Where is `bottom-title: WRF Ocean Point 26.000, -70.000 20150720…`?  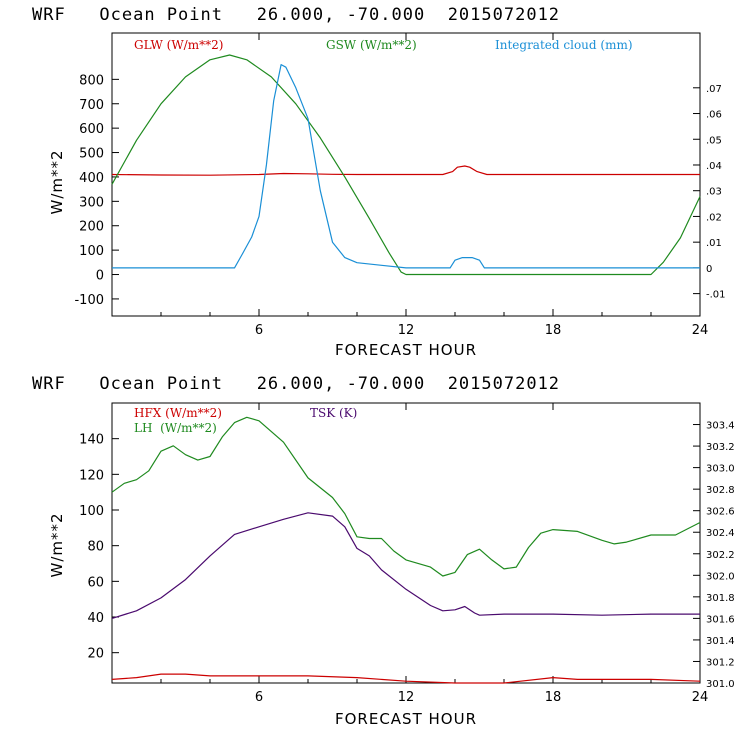
bottom-title: WRF Ocean Point 26.000, -70.000 20150720… is located at coordinates (296, 384).